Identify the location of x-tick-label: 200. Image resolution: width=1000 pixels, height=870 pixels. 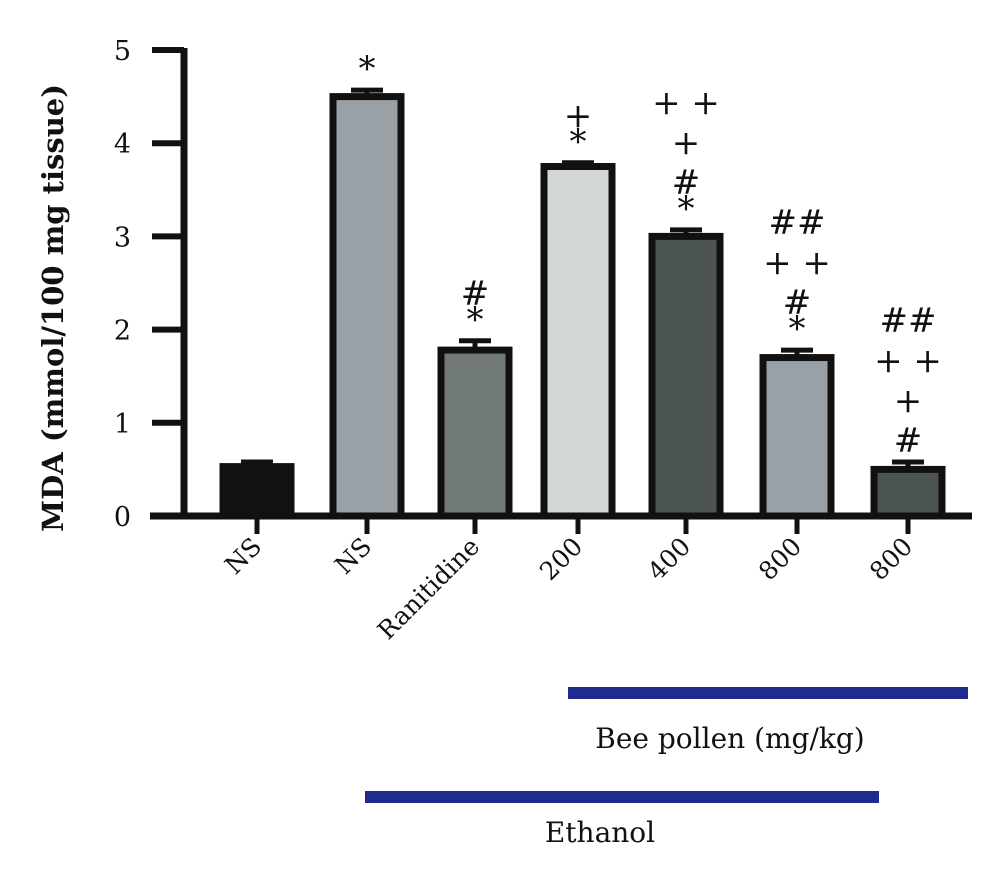
(561, 559).